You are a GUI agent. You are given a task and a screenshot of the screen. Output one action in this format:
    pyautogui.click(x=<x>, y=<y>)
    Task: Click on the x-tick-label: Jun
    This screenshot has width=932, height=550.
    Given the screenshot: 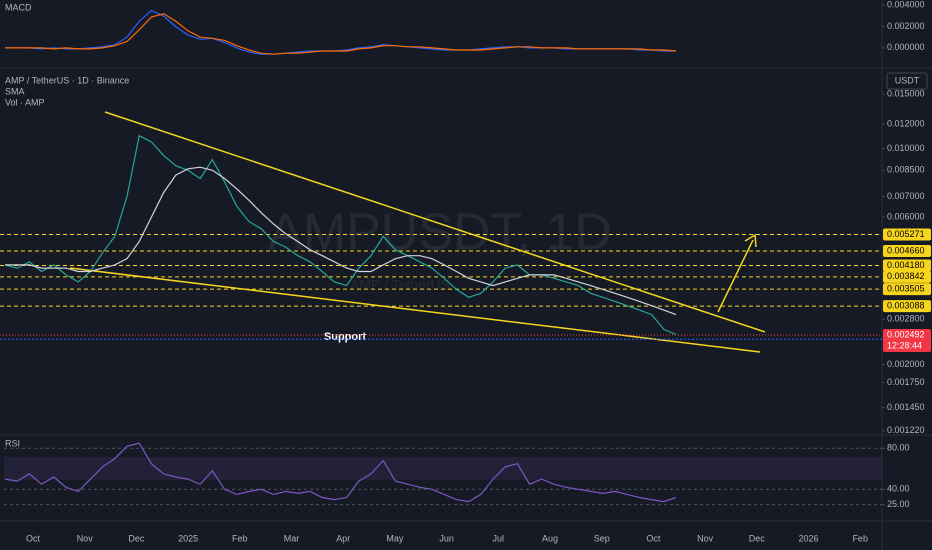 What is the action you would take?
    pyautogui.click(x=446, y=538)
    